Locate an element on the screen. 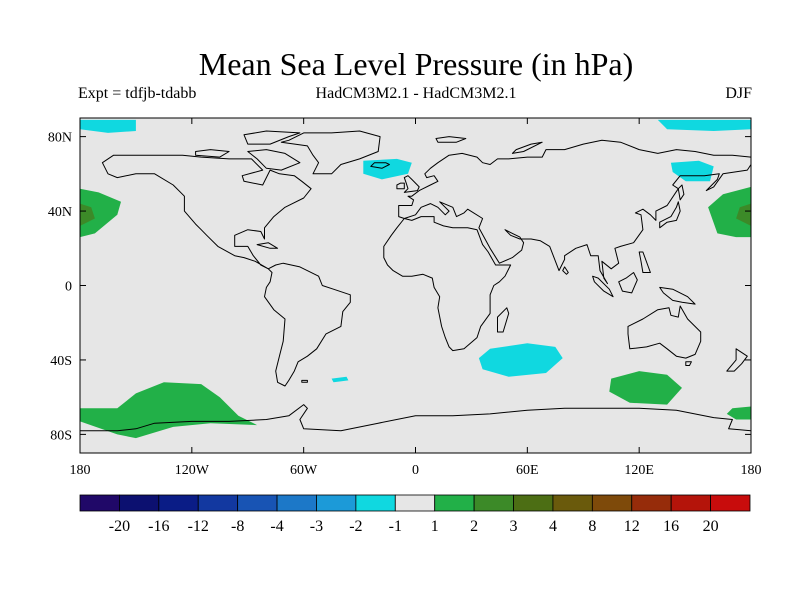 The width and height of the screenshot is (800, 600). coastline-tasmania is located at coordinates (688, 363).